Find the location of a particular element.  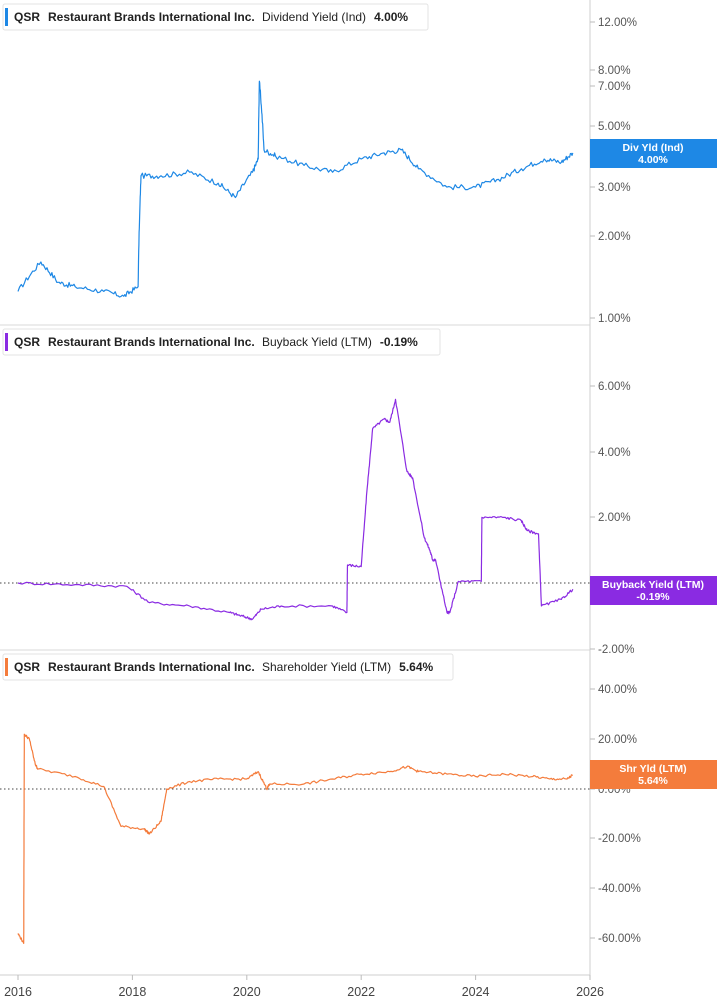

legend-value: -0.19% is located at coordinates (399, 342).